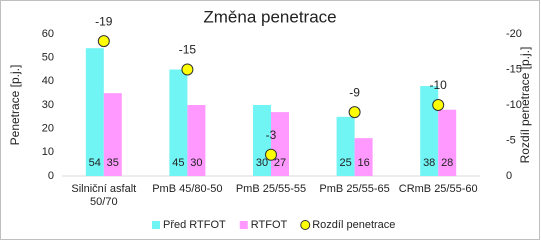  I want to click on bar-value-label: 38, so click(429, 163).